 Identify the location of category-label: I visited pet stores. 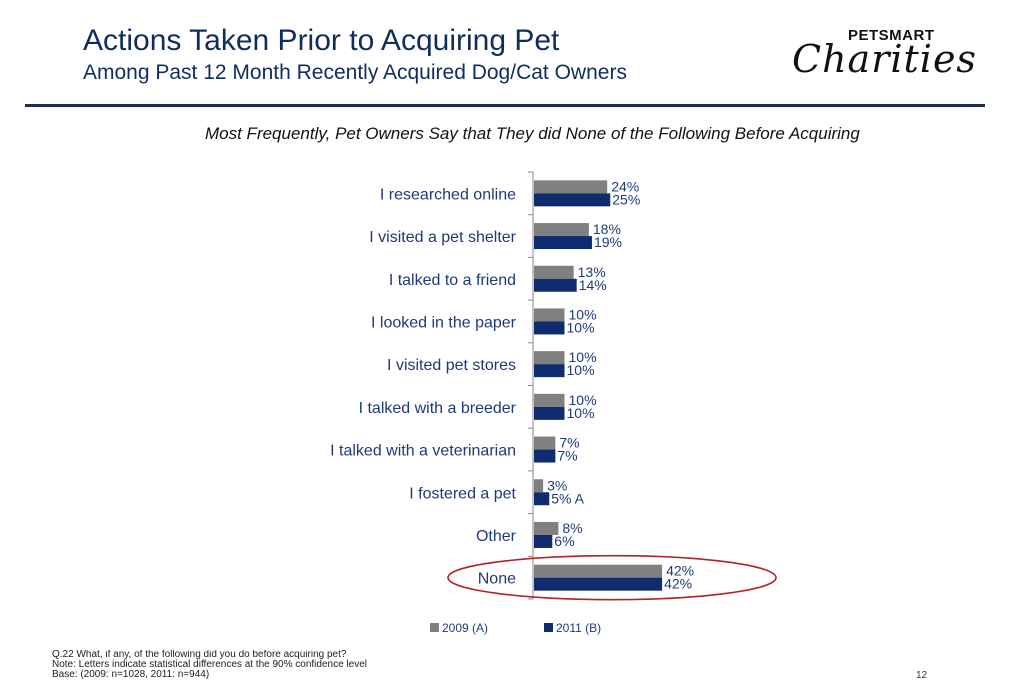
(451, 365).